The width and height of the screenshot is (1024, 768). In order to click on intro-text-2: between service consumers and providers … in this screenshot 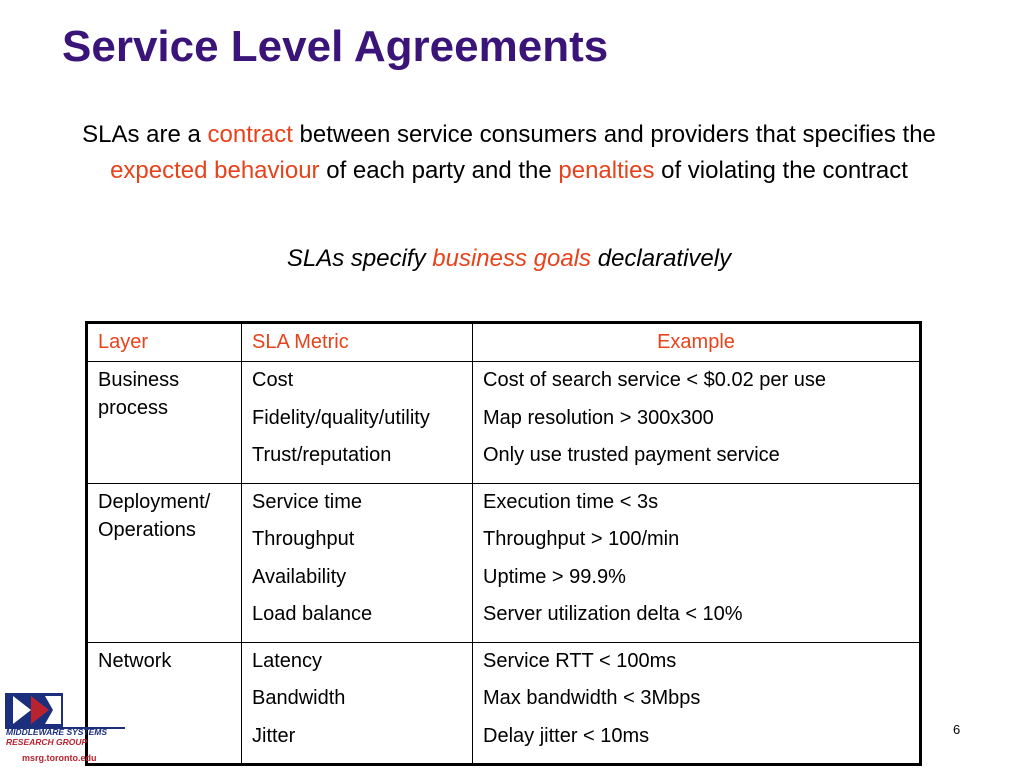, I will do `click(614, 134)`.